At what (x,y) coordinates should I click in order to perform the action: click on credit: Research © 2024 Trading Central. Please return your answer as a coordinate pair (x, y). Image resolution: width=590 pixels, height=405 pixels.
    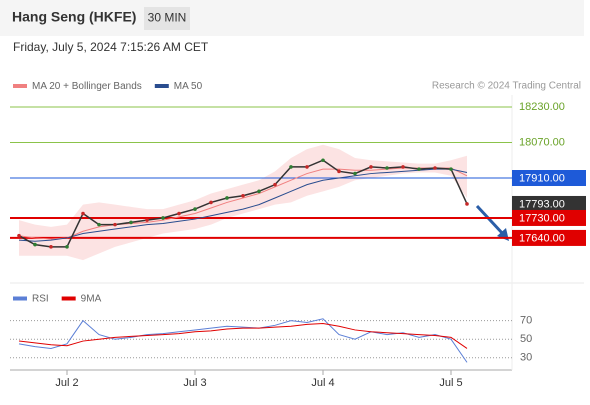
    Looking at the image, I should click on (506, 86).